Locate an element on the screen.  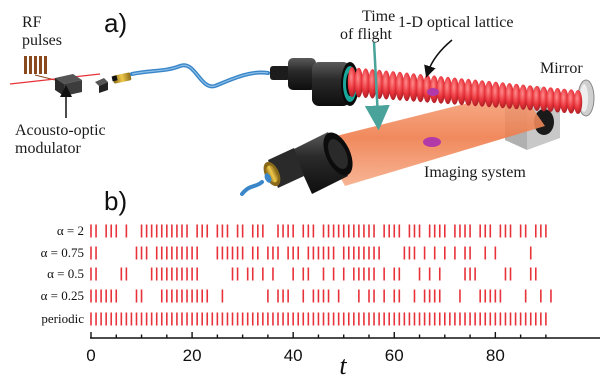
x-tick-label: 0 is located at coordinates (90, 355).